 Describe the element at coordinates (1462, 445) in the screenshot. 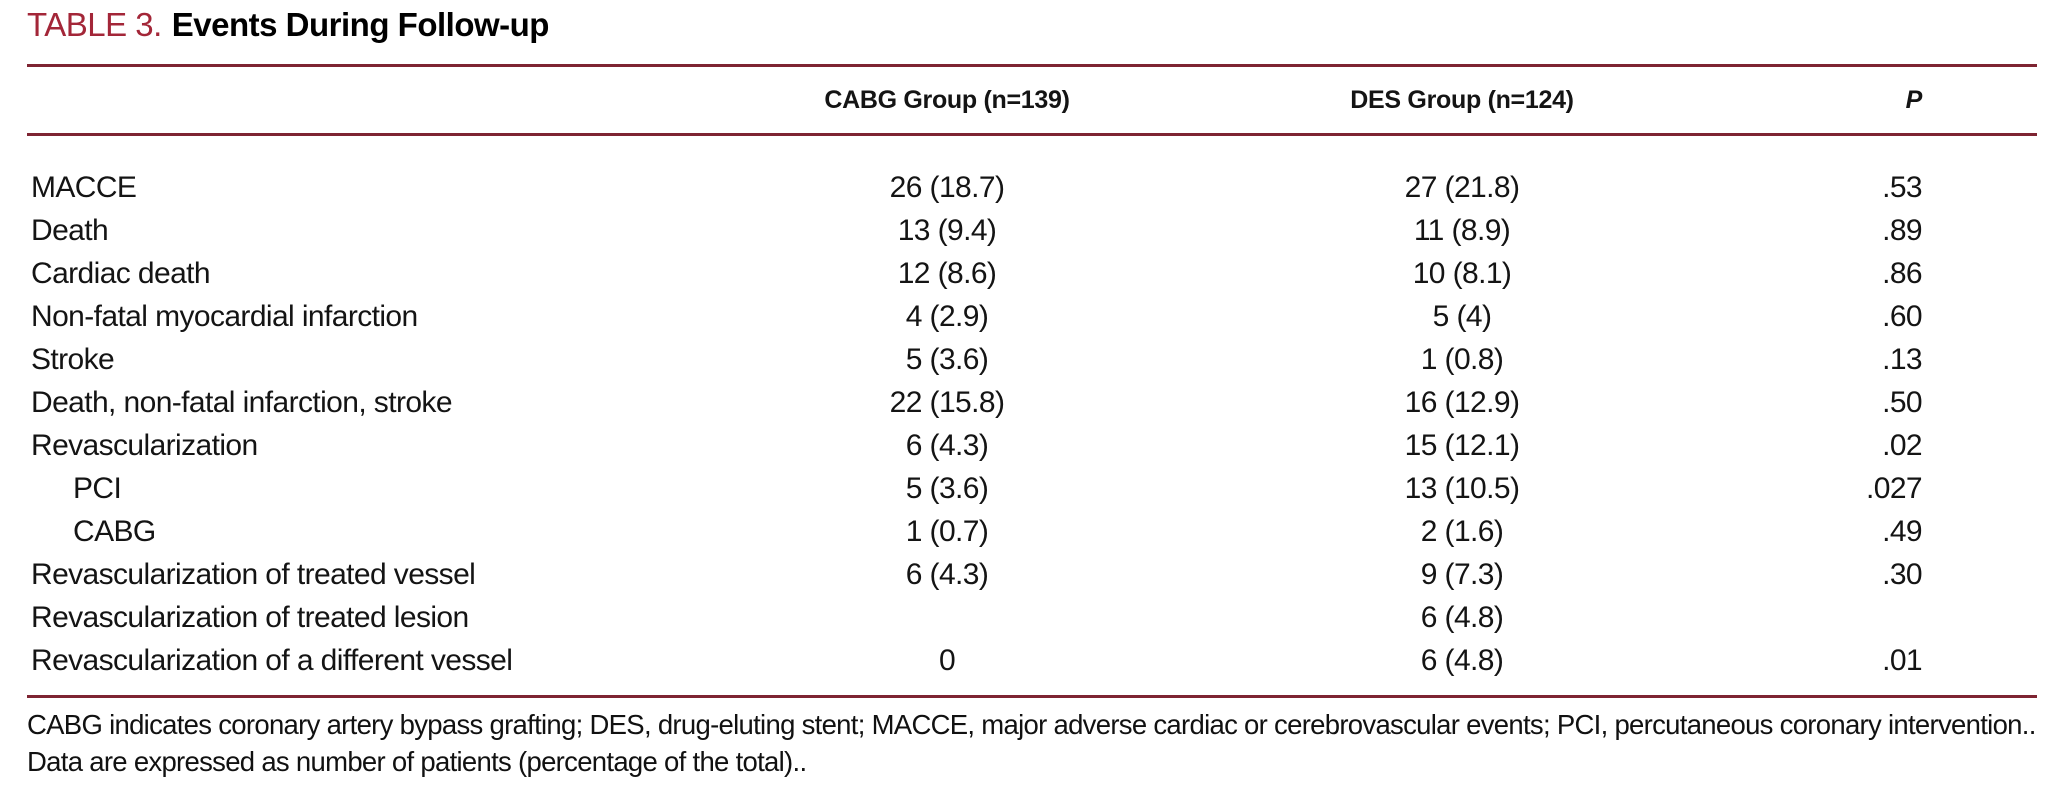

I see `des-value: 15 (12.1)` at that location.